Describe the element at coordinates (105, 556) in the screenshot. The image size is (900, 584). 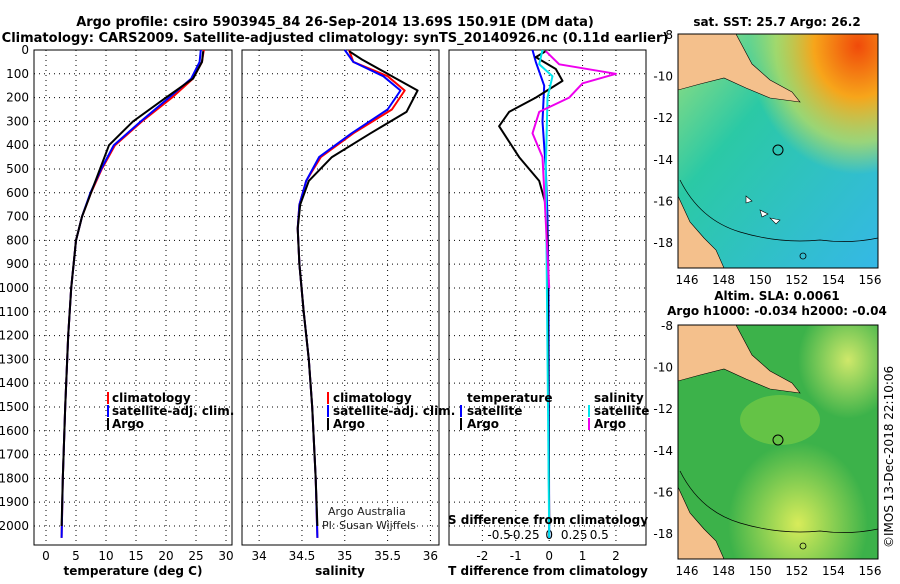
I see `x-tick-label: 10` at that location.